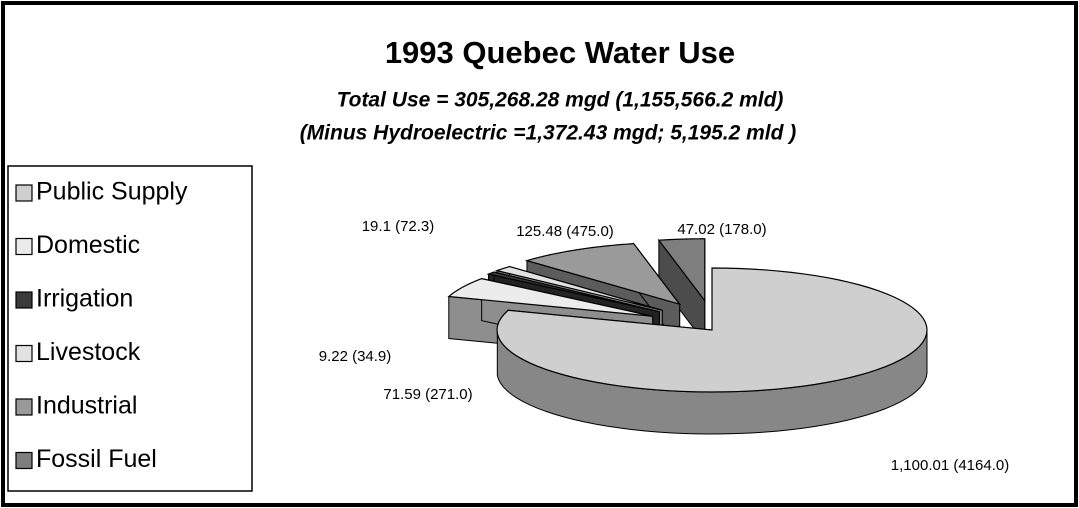 The height and width of the screenshot is (508, 1079). What do you see at coordinates (427, 394) in the screenshot?
I see `data-label: 71.59 (271.0)` at bounding box center [427, 394].